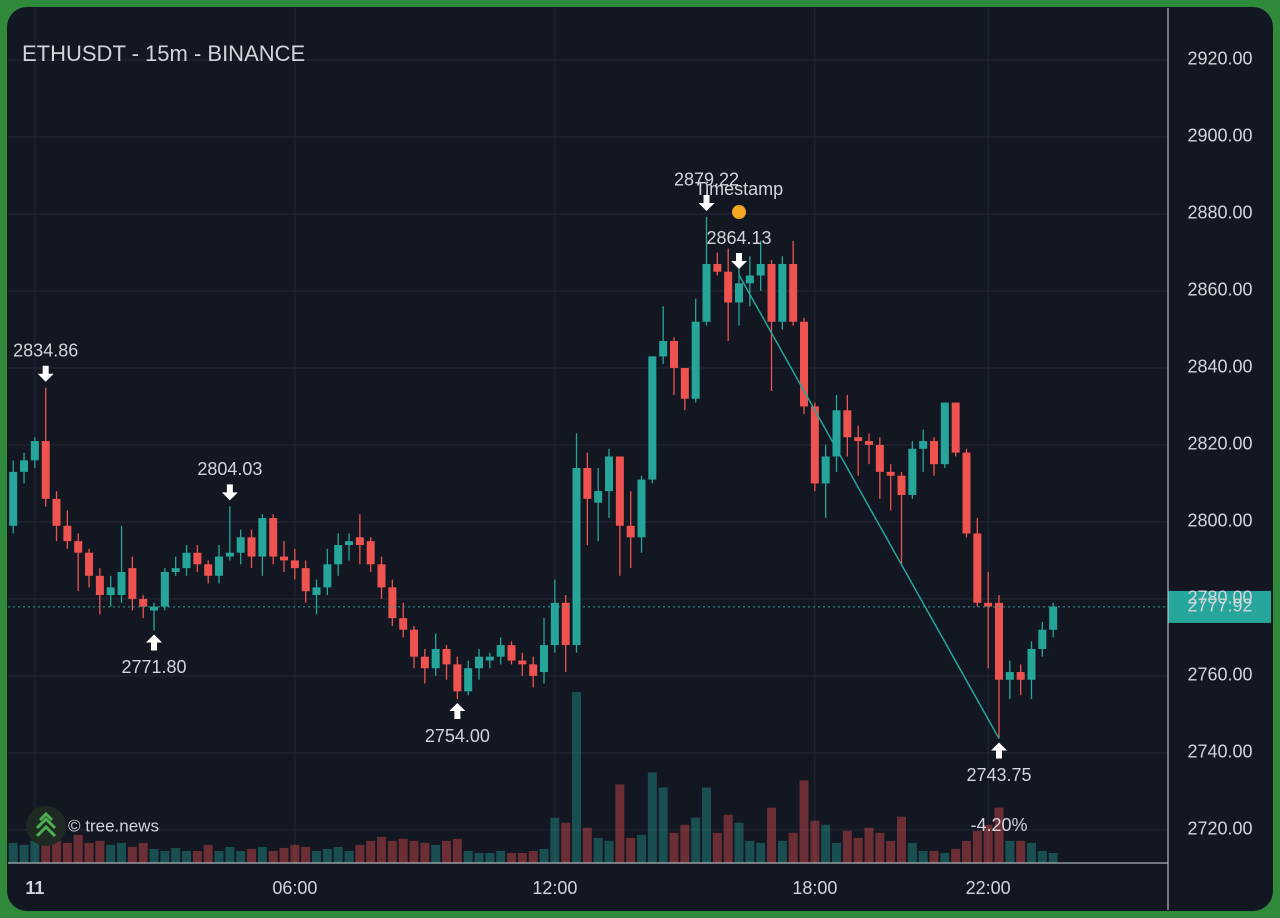  What do you see at coordinates (998, 775) in the screenshot?
I see `annotation-label: 2743.75` at bounding box center [998, 775].